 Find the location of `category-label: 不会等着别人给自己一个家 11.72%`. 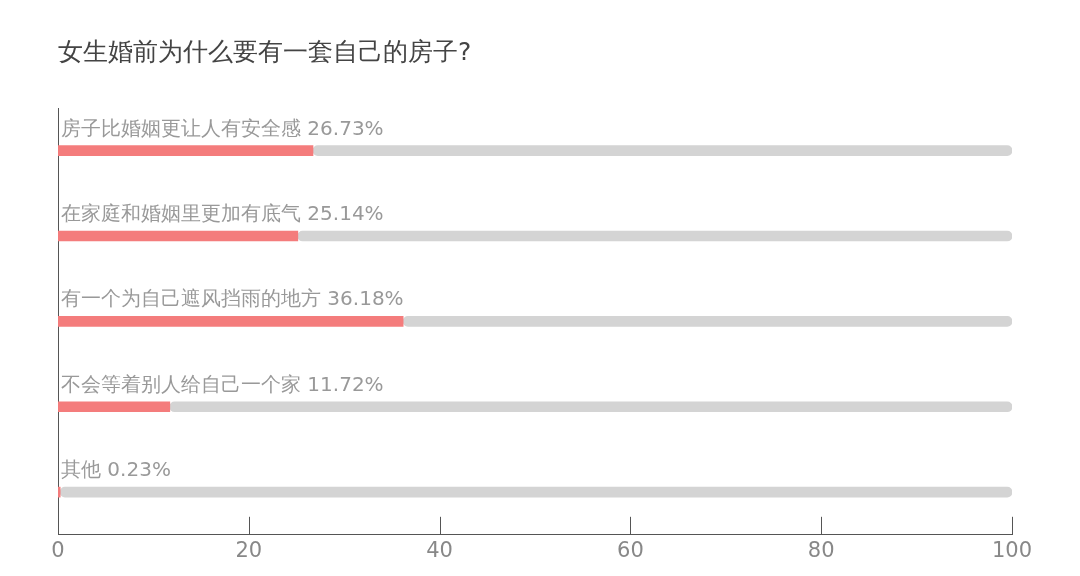

category-label: 不会等着别人给自己一个家 11.72% is located at coordinates (222, 383).